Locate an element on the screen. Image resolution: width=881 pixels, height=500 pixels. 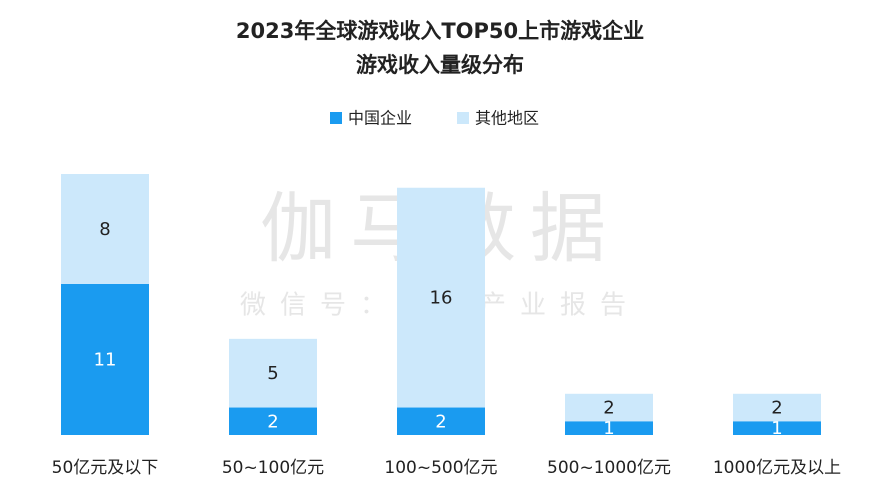
data-label: 16 is located at coordinates (441, 298).